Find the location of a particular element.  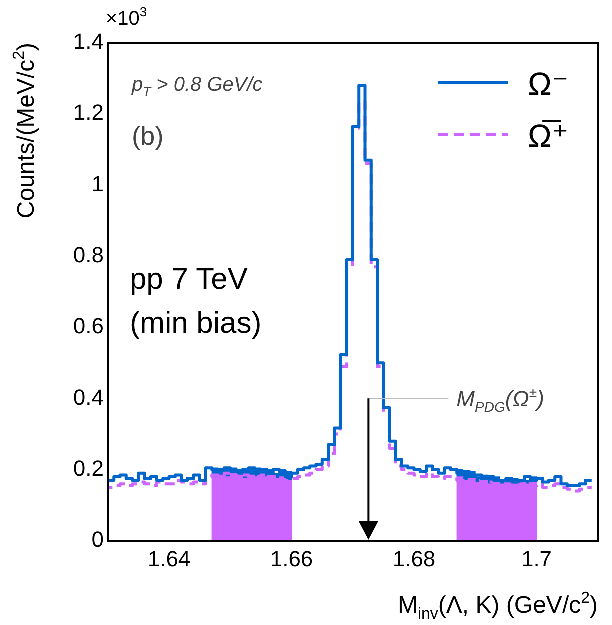

y-tick-label: 1 is located at coordinates (98, 183).